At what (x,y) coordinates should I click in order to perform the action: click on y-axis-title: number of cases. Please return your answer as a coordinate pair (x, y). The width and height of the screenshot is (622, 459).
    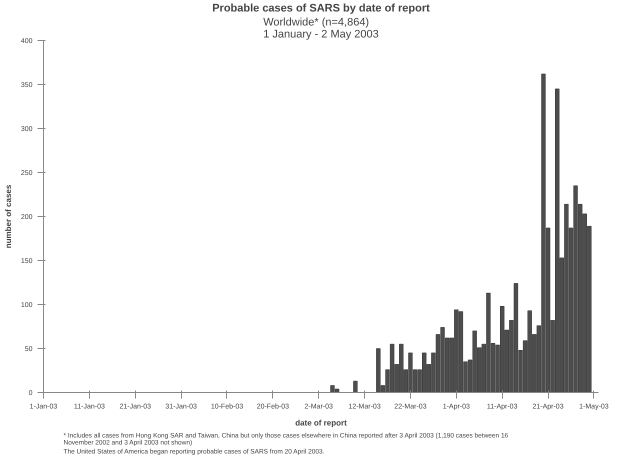
    Looking at the image, I should click on (8, 216).